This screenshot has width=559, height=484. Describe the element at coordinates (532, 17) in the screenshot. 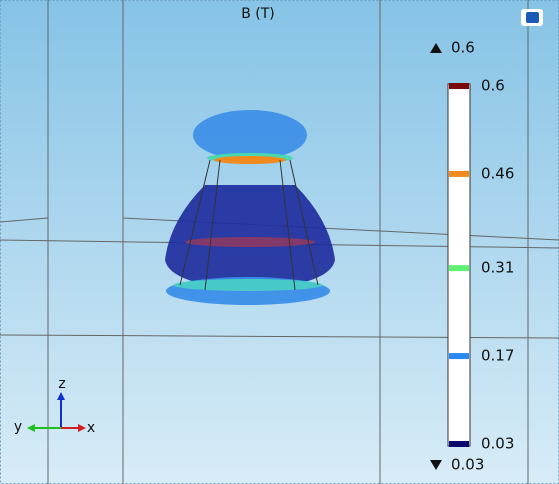

I see `view-icon` at that location.